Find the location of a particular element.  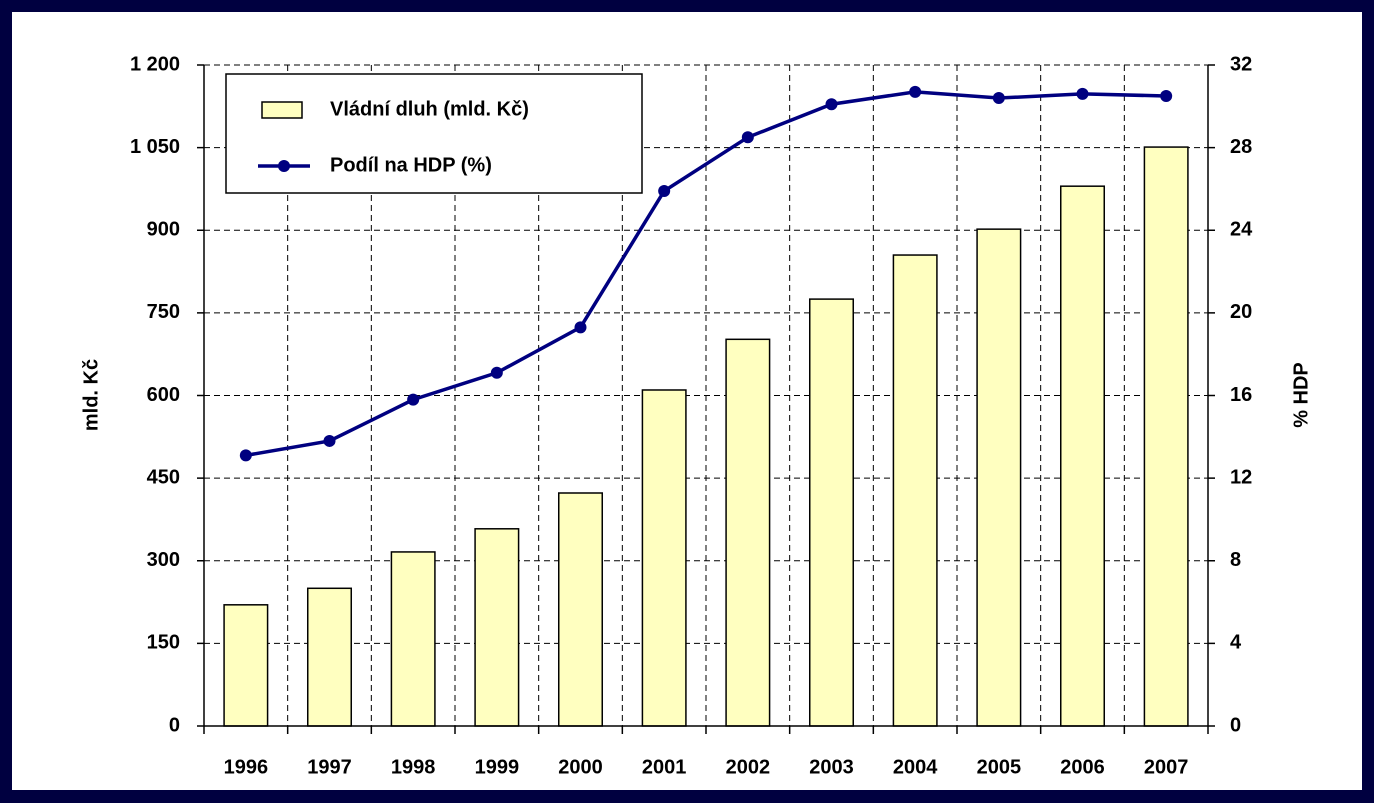

legend-swatch-marker is located at coordinates (284, 166).